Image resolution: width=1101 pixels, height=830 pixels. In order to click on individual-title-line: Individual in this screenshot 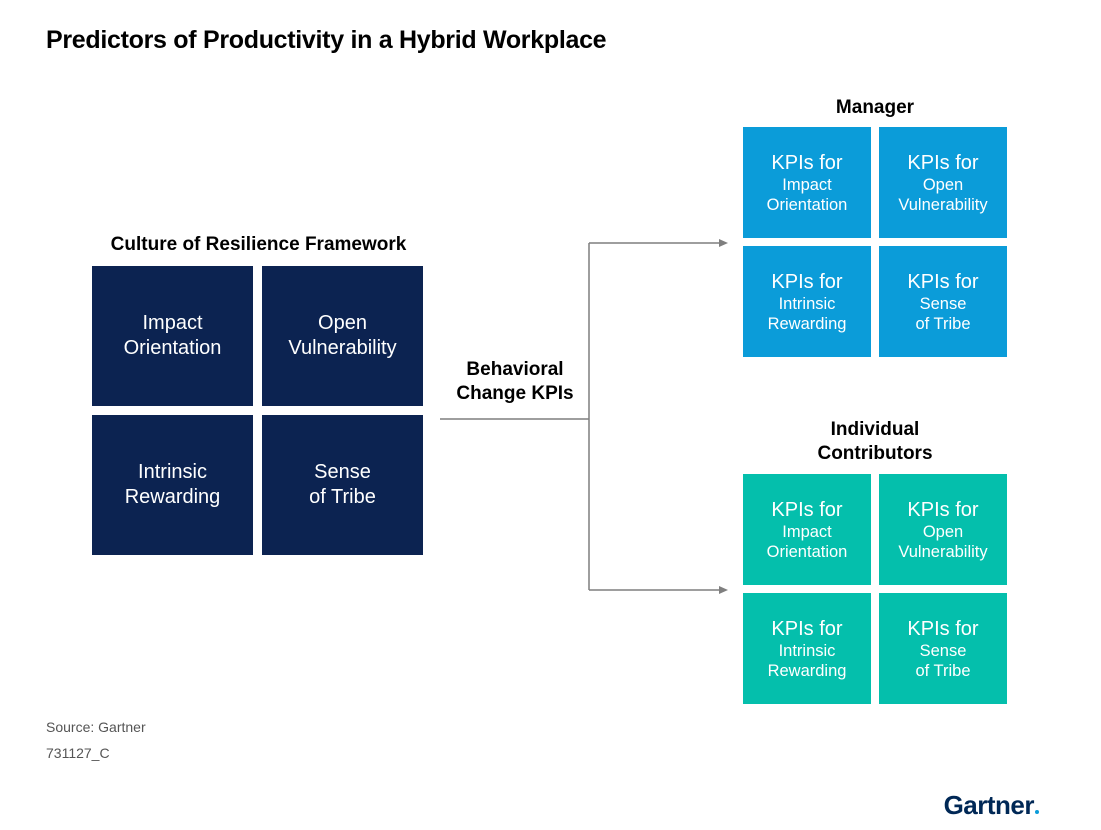, I will do `click(875, 429)`.